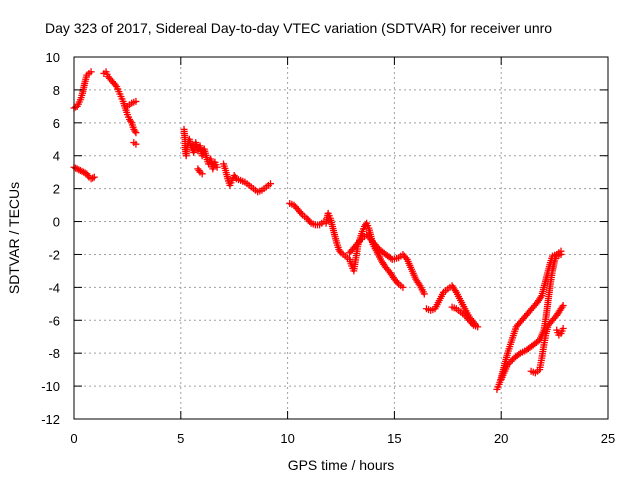 Image resolution: width=640 pixels, height=480 pixels. I want to click on y-tick-label: 8, so click(56, 90).